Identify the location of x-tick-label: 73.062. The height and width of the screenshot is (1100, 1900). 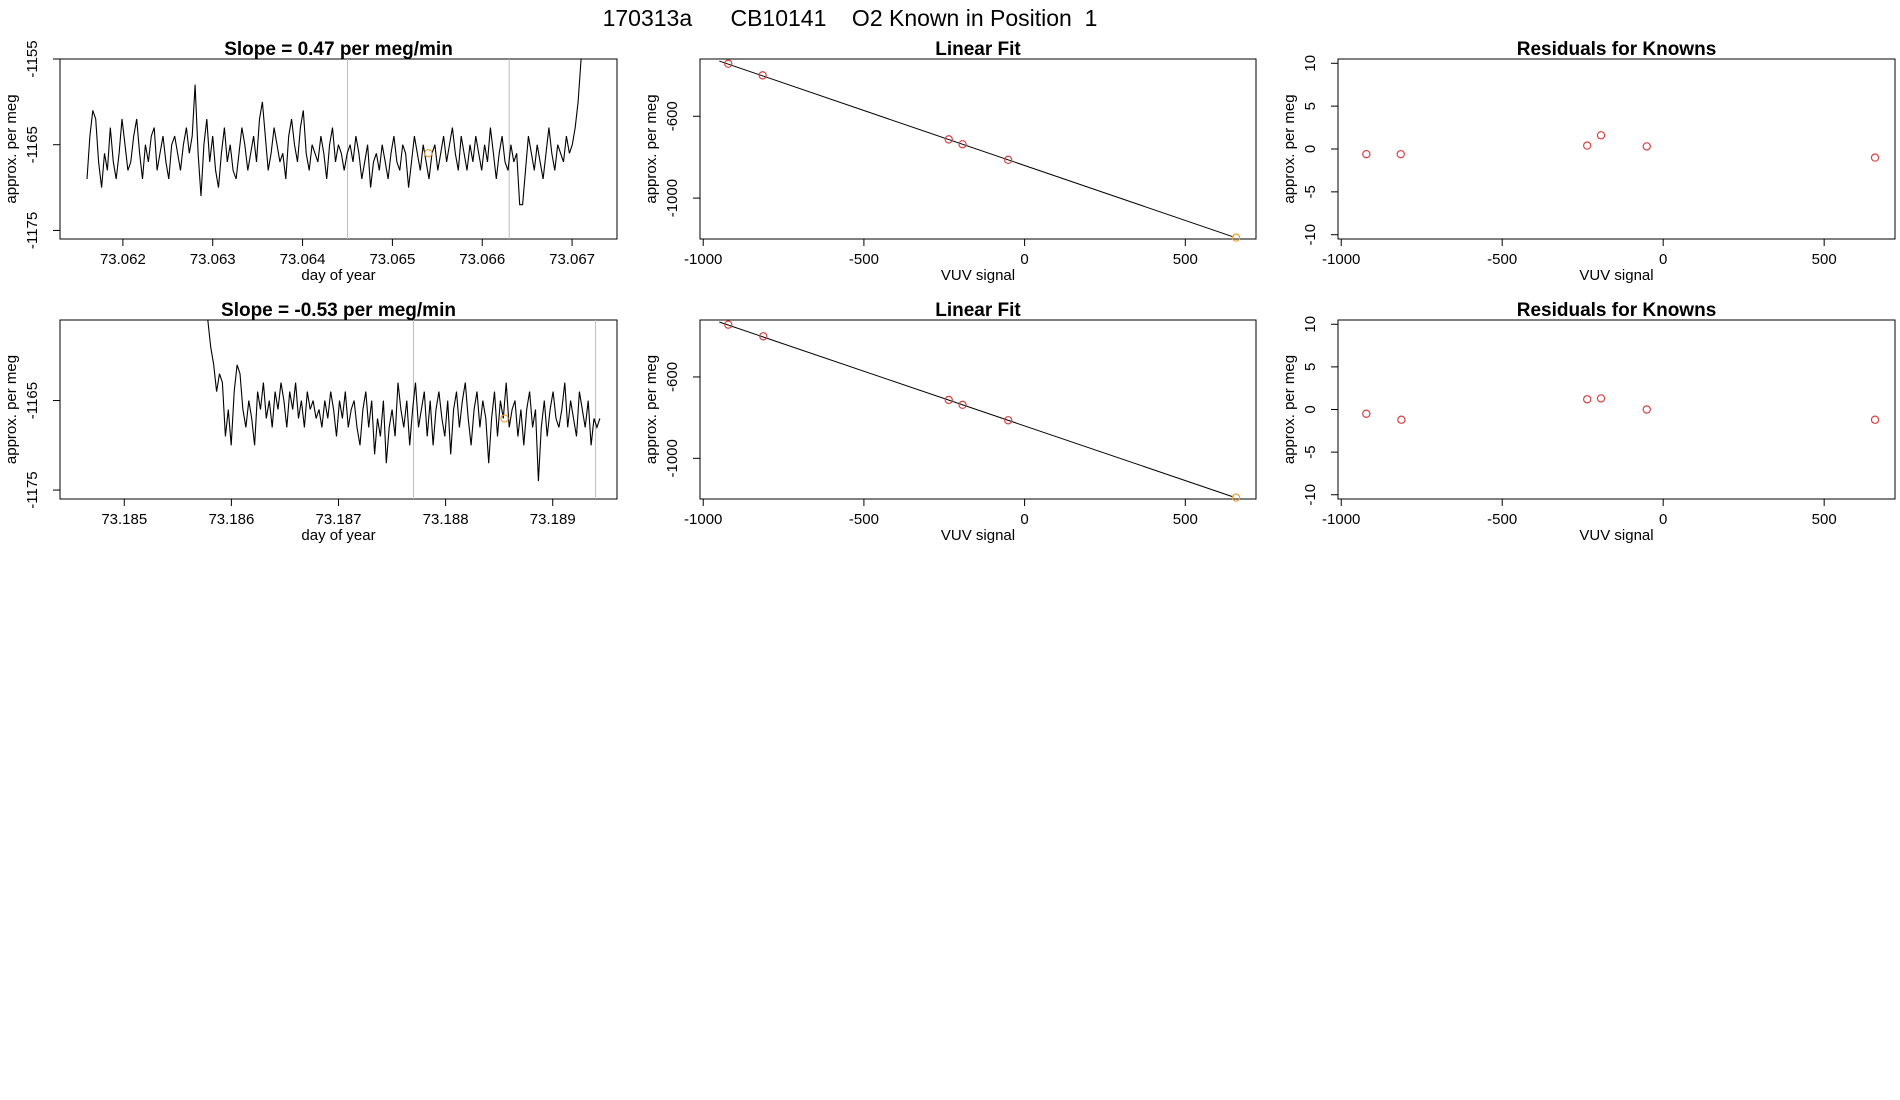
(123, 259).